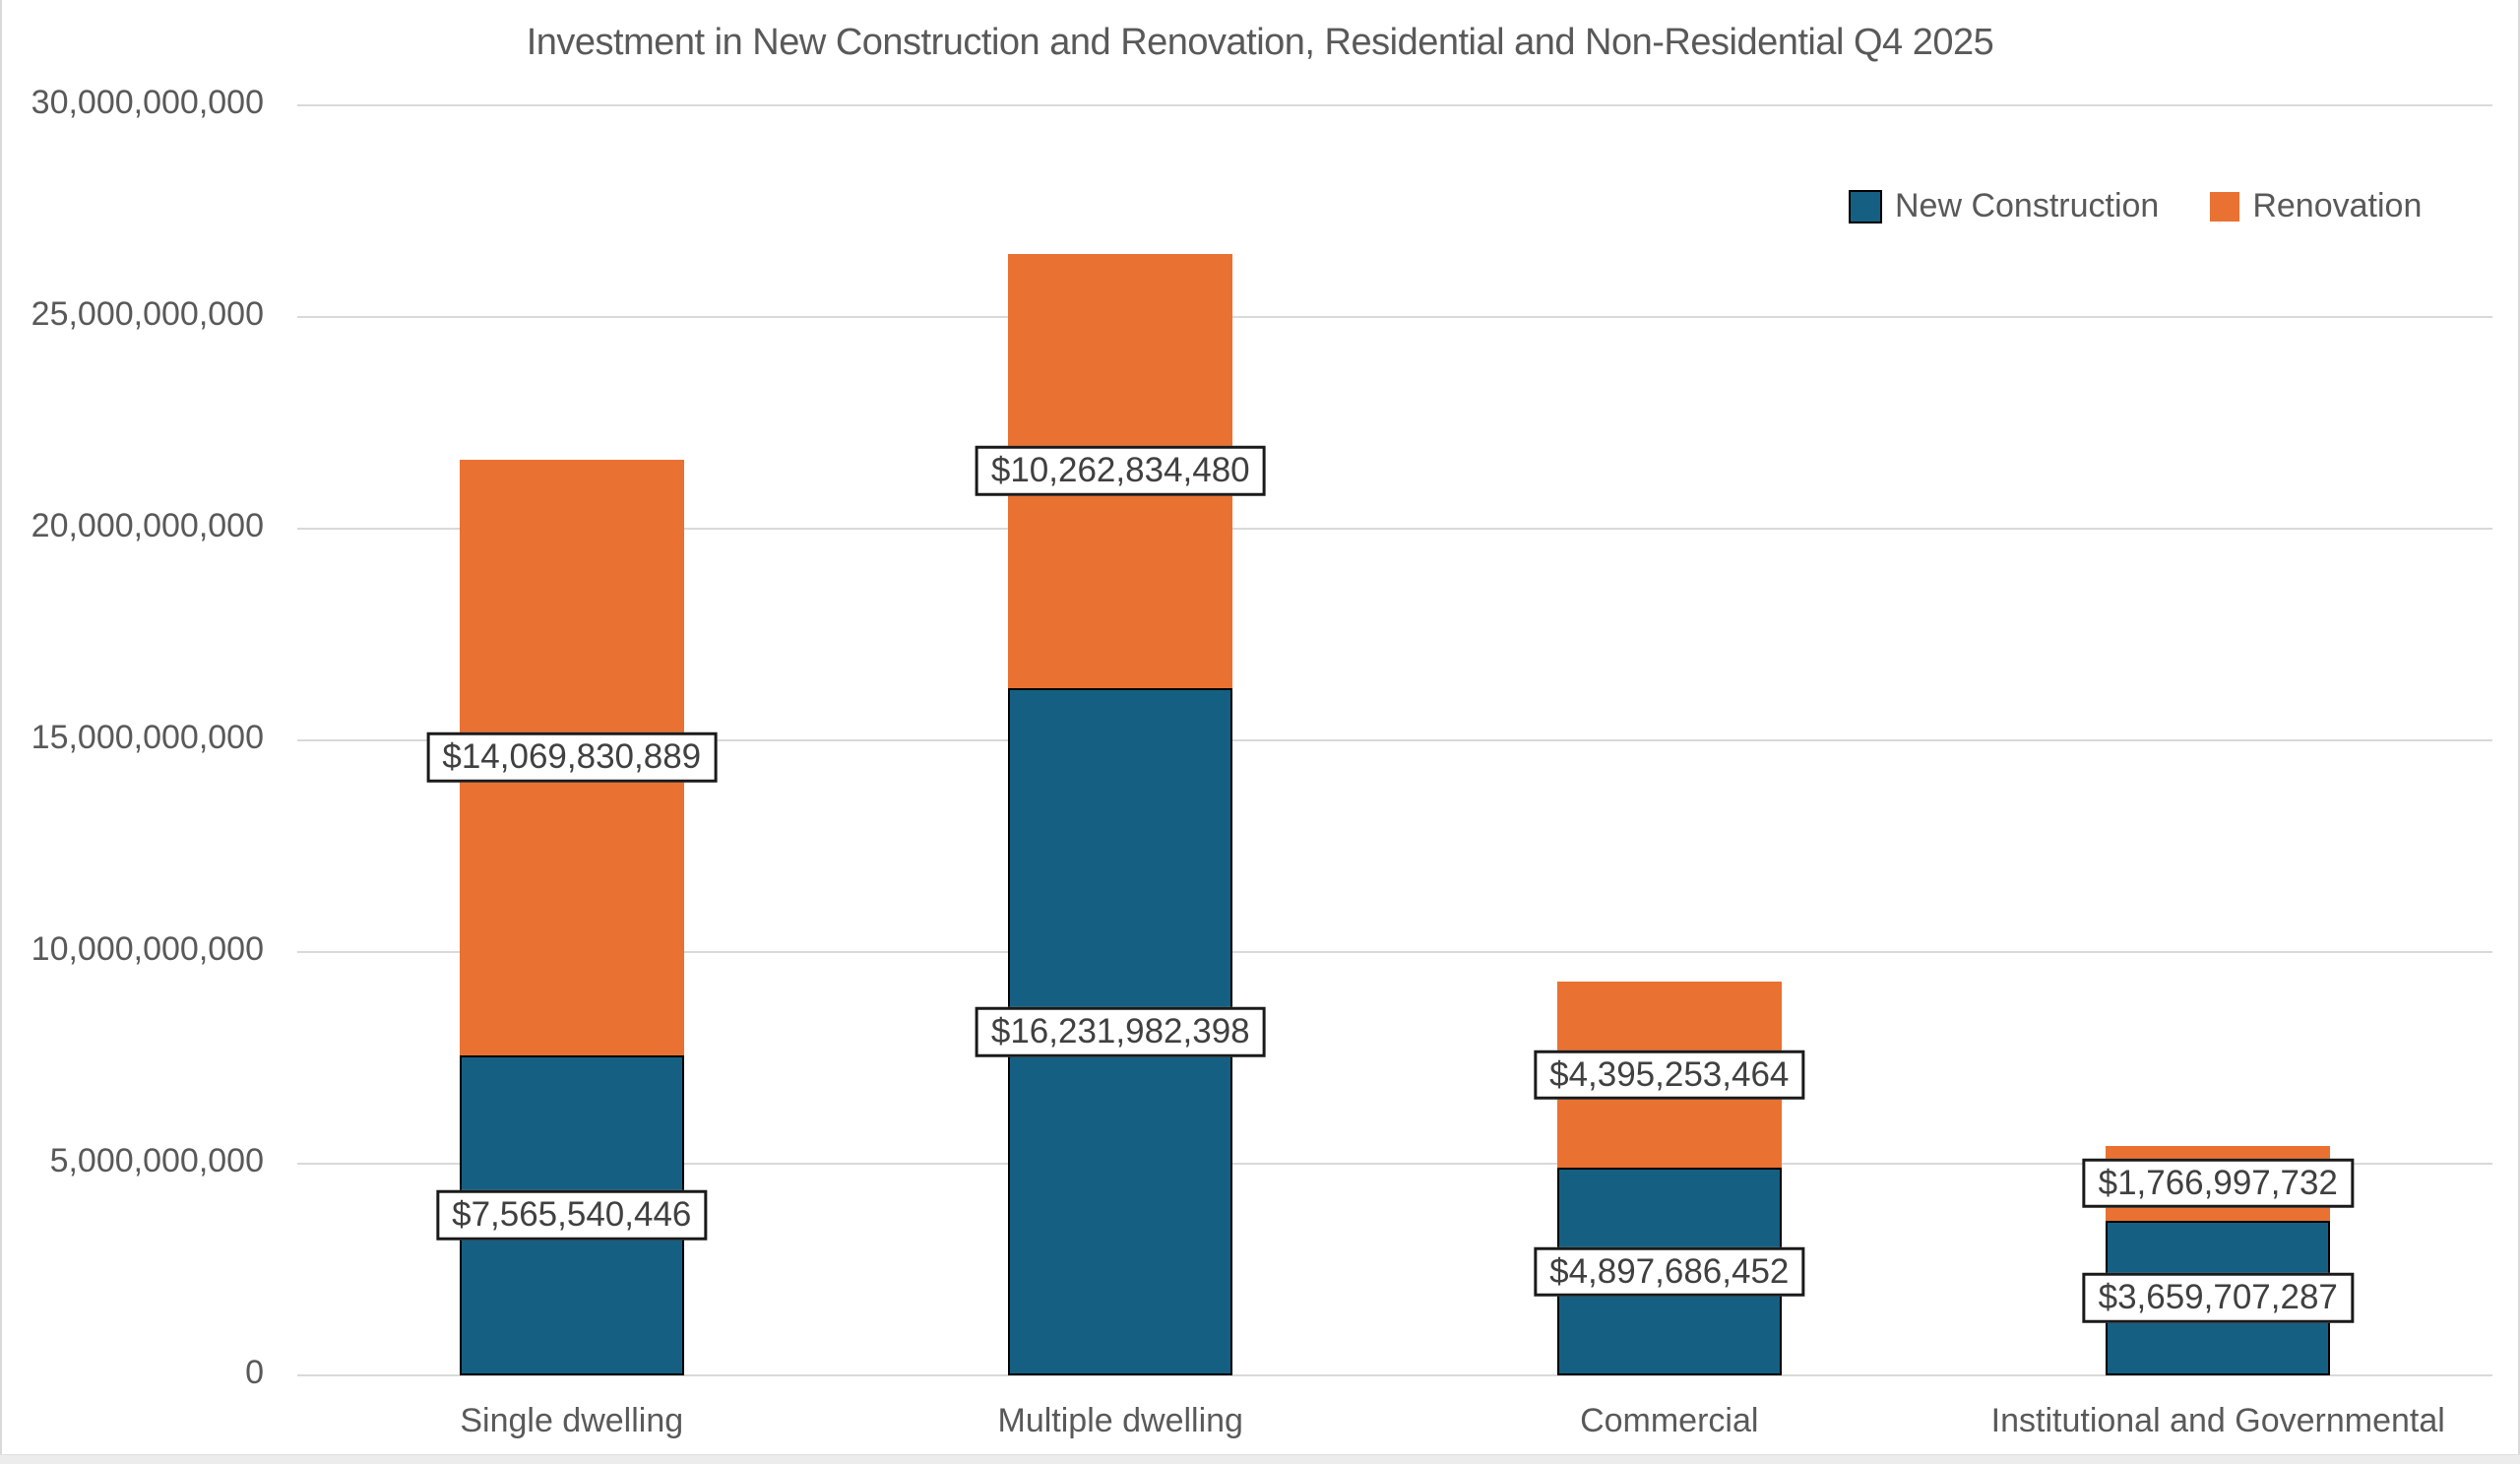 The image size is (2520, 1464). Describe the element at coordinates (147, 738) in the screenshot. I see `y-axis-tick-label: 15,000,000,000` at that location.